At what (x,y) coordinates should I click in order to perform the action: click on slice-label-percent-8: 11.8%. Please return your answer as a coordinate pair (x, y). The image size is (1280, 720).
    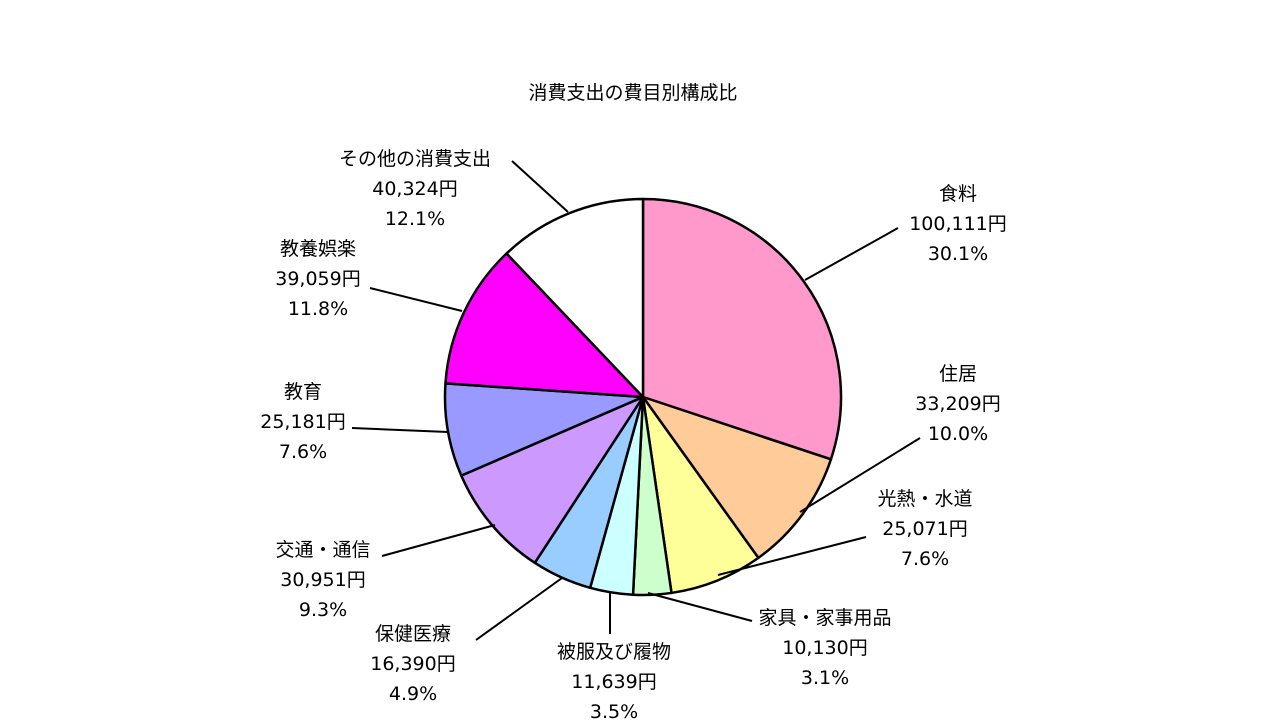
    Looking at the image, I should click on (318, 309).